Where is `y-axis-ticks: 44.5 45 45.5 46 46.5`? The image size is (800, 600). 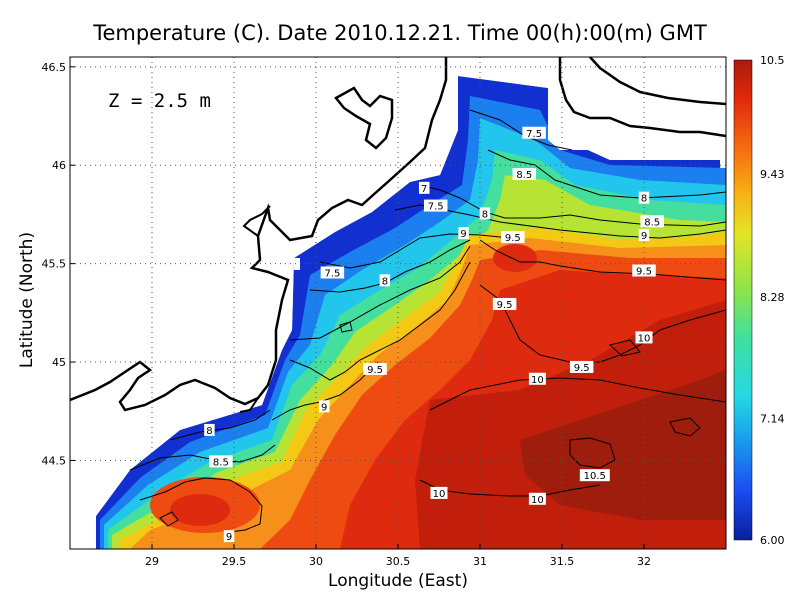
y-axis-ticks: 44.5 45 45.5 46 46.5 is located at coordinates (58, 264).